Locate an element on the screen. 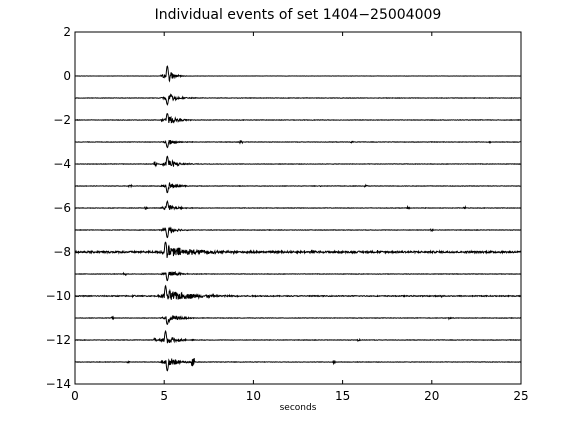 Image resolution: width=576 pixels, height=436 pixels. y-tick-label: −8 is located at coordinates (62, 252).